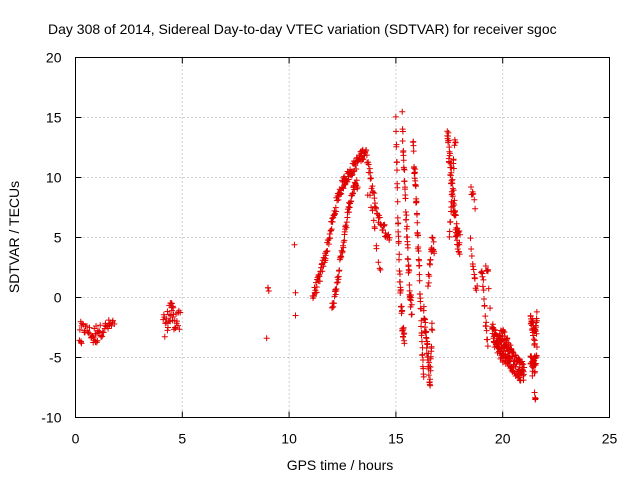 The height and width of the screenshot is (480, 640). Describe the element at coordinates (54, 178) in the screenshot. I see `y-tick-label: 10` at that location.